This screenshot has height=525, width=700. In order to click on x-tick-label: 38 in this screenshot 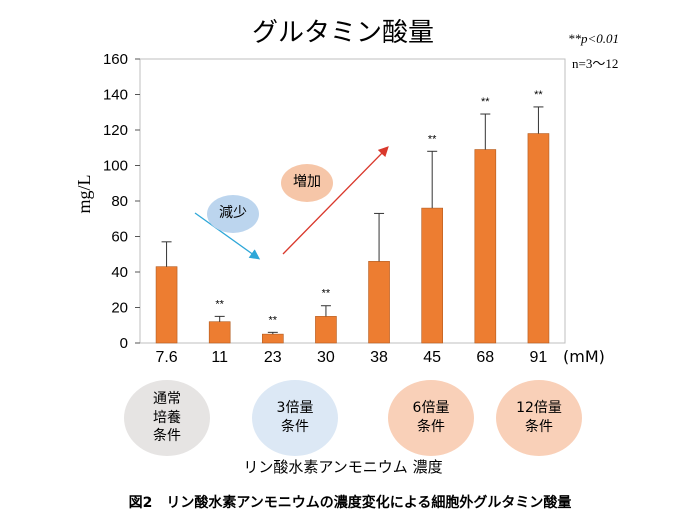, I will do `click(379, 357)`.